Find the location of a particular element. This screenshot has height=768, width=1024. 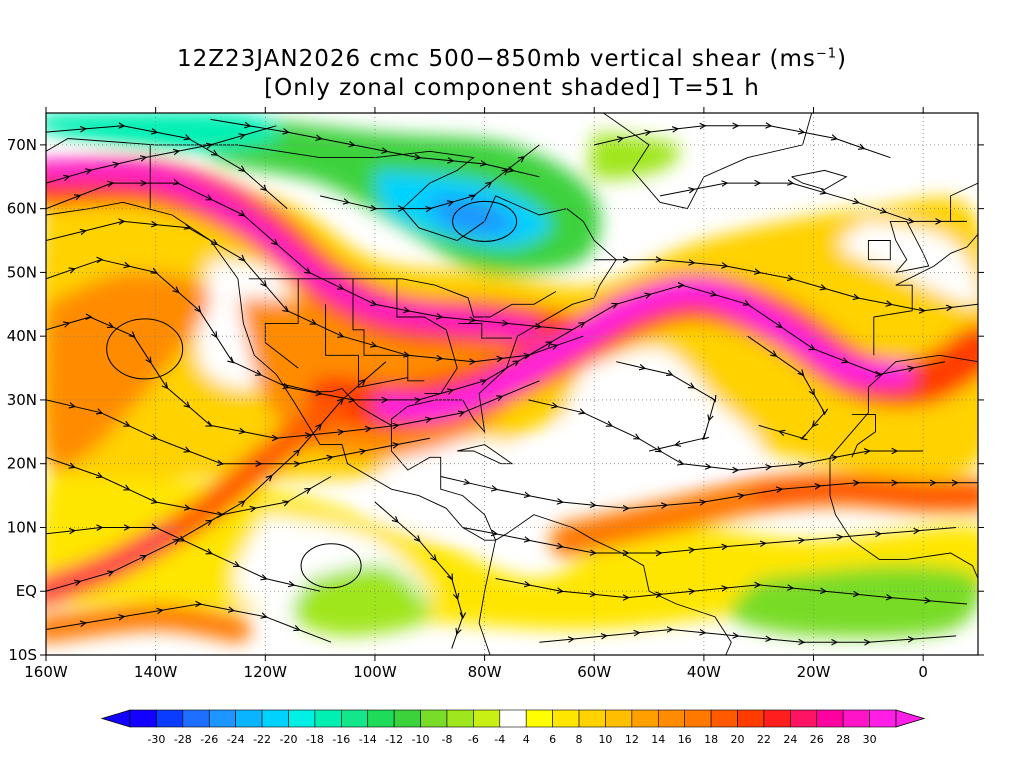

streamline-vortex-npac is located at coordinates (145, 349).